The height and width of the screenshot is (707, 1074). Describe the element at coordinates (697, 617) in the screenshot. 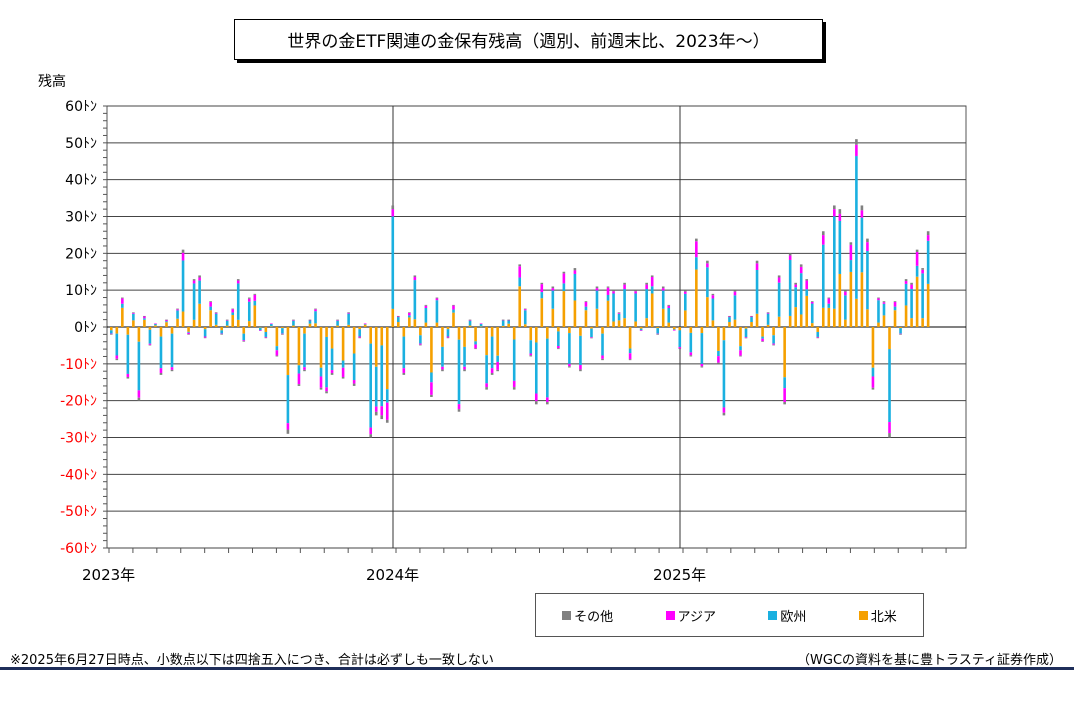

I see `legend-label: アジア` at that location.